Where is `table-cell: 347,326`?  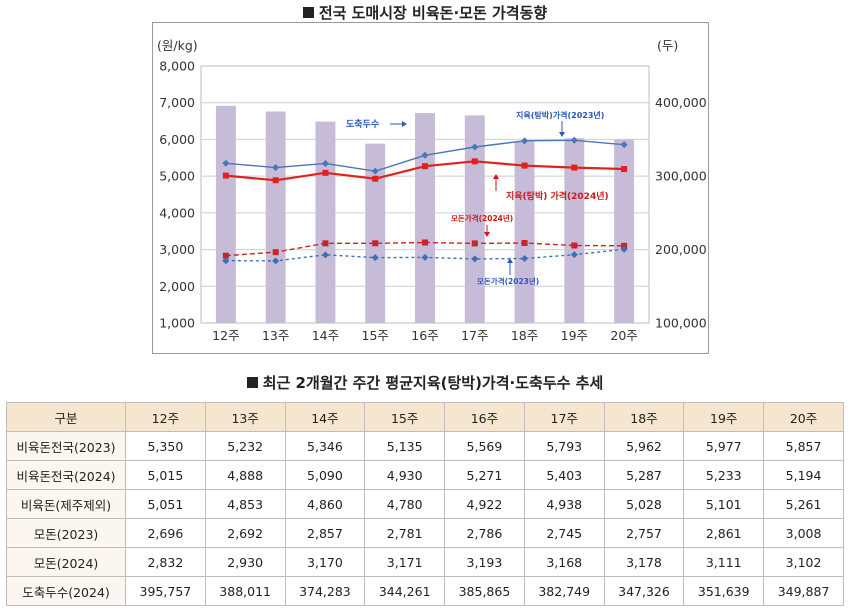 table-cell: 347,326 is located at coordinates (644, 591).